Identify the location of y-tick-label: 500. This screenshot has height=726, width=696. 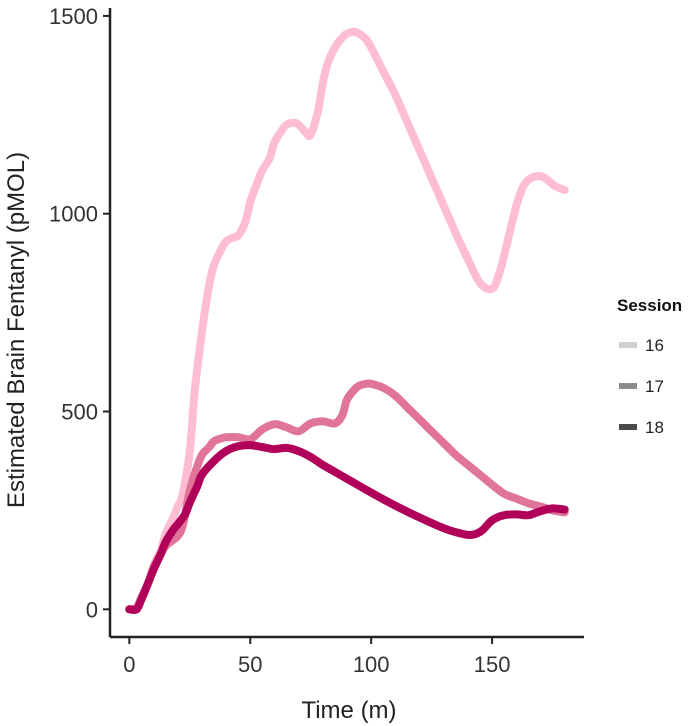
(79, 412).